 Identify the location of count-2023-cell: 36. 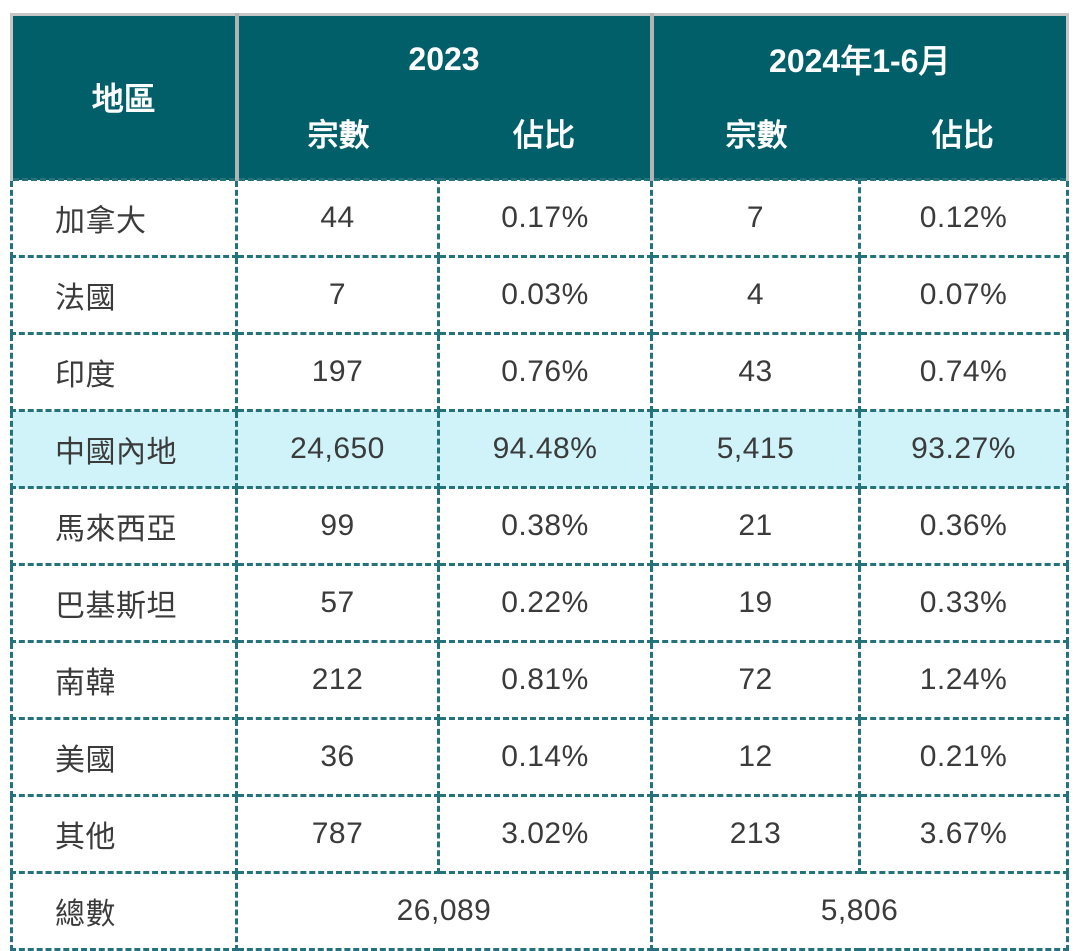
(337, 757).